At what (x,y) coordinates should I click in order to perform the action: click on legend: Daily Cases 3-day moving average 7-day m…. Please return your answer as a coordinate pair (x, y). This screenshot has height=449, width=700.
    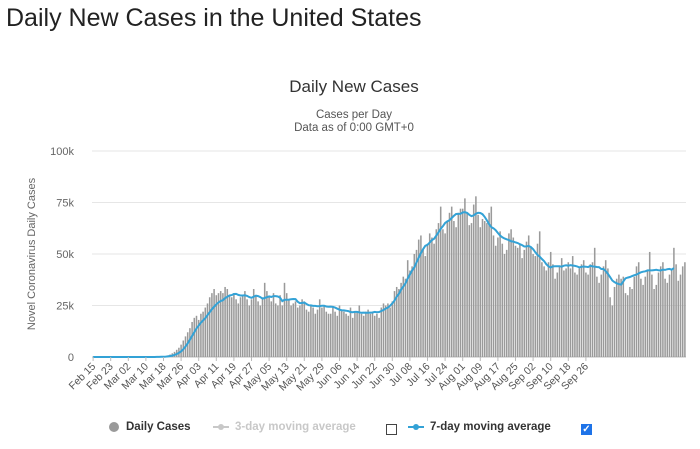
    Looking at the image, I should click on (350, 430).